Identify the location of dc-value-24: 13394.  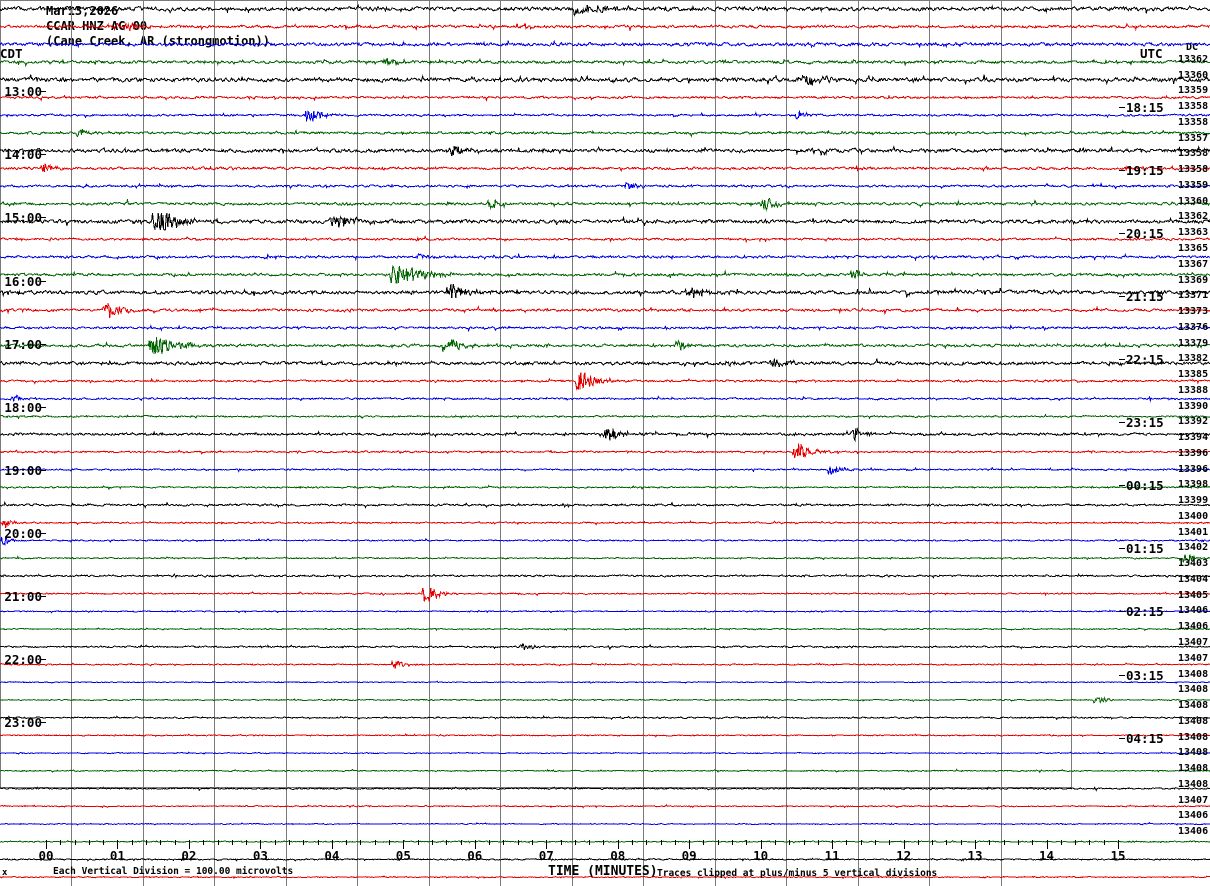
(1193, 438).